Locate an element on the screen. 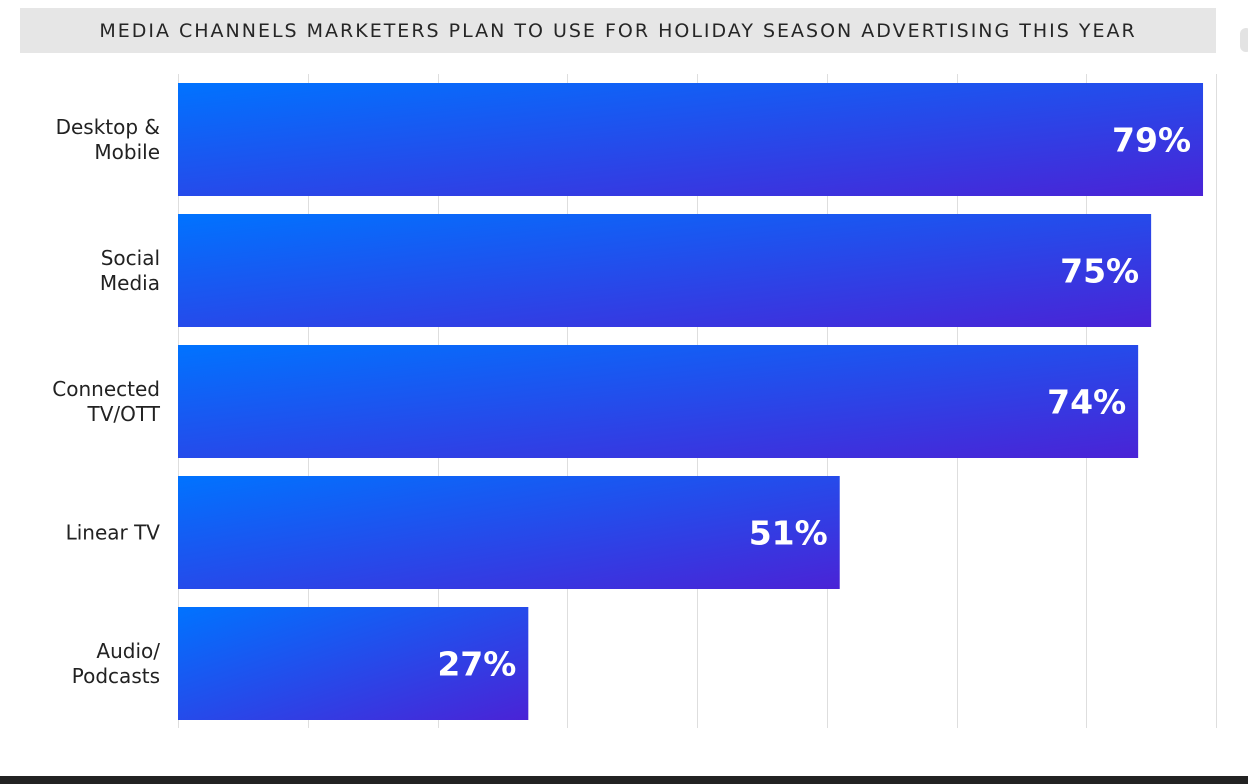 The width and height of the screenshot is (1248, 784). category-label: Social Media is located at coordinates (130, 270).